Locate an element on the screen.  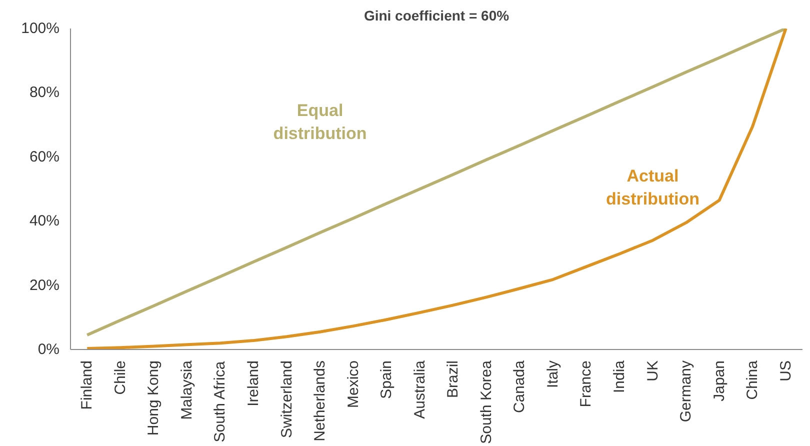
x-tick-label: Netherlands is located at coordinates (320, 401).